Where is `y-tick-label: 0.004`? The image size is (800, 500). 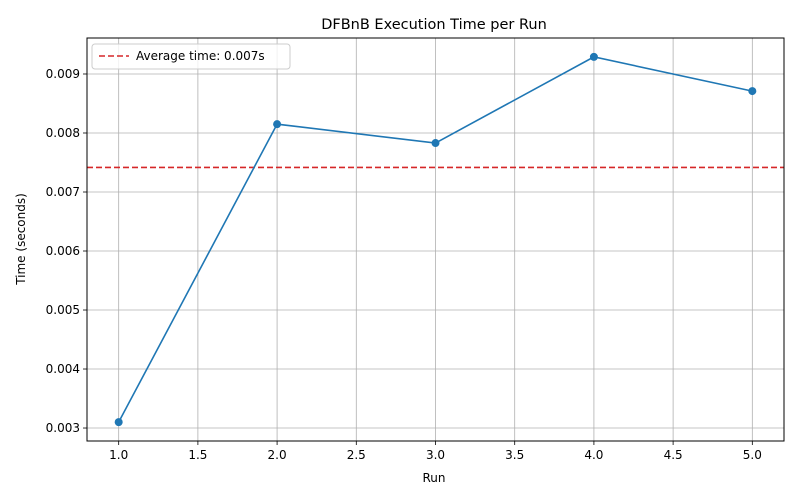 y-tick-label: 0.004 is located at coordinates (63, 369).